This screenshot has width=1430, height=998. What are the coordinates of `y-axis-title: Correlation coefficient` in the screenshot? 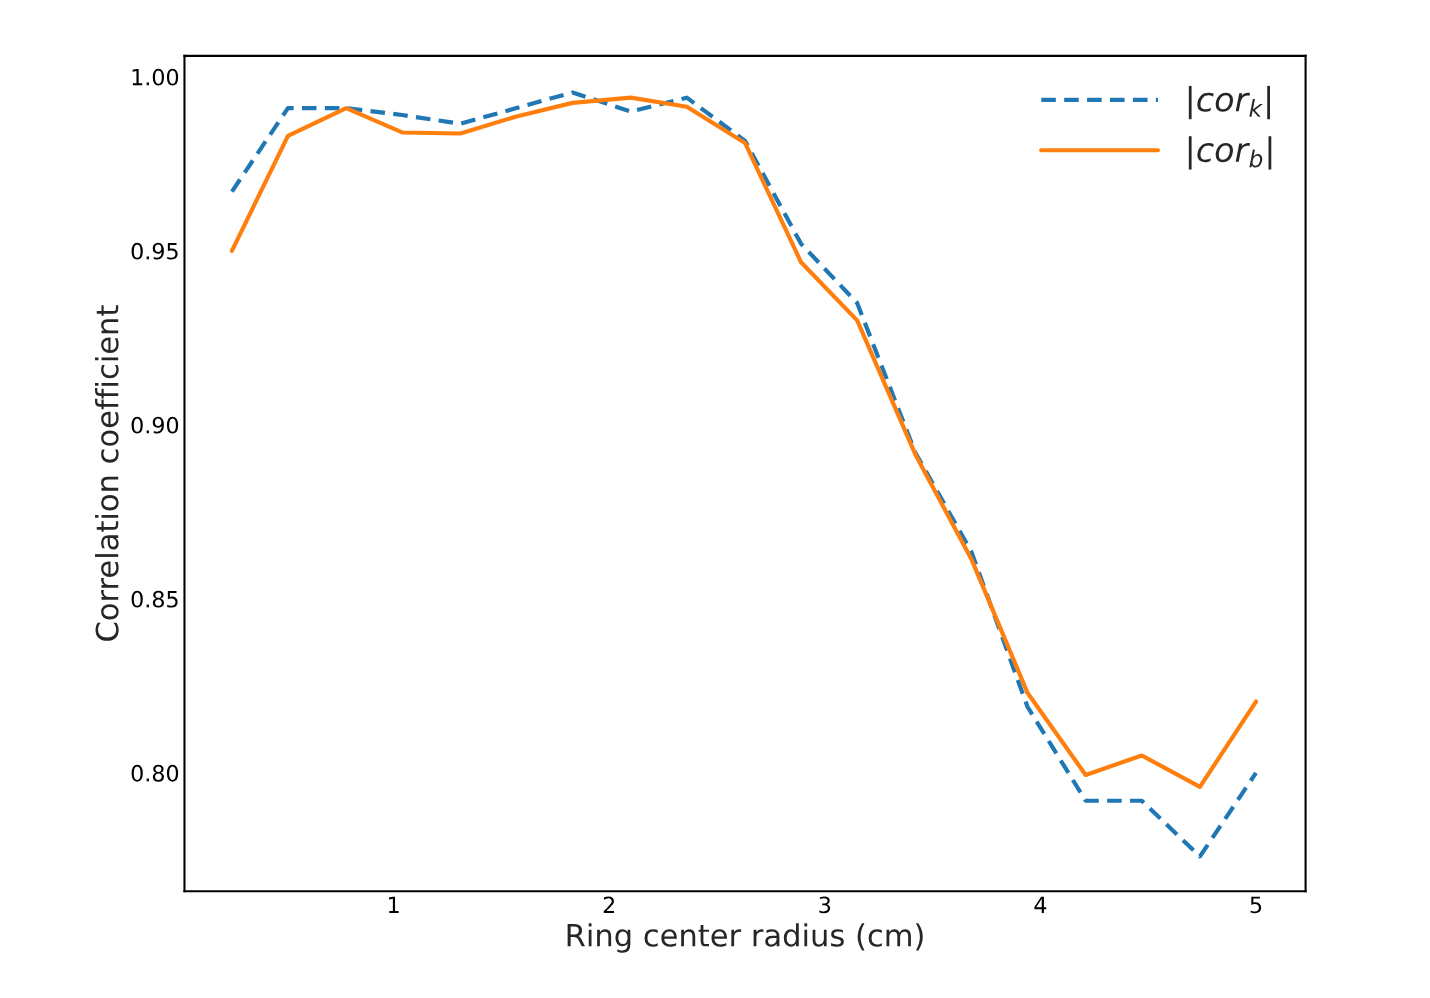 It's located at (107, 473).